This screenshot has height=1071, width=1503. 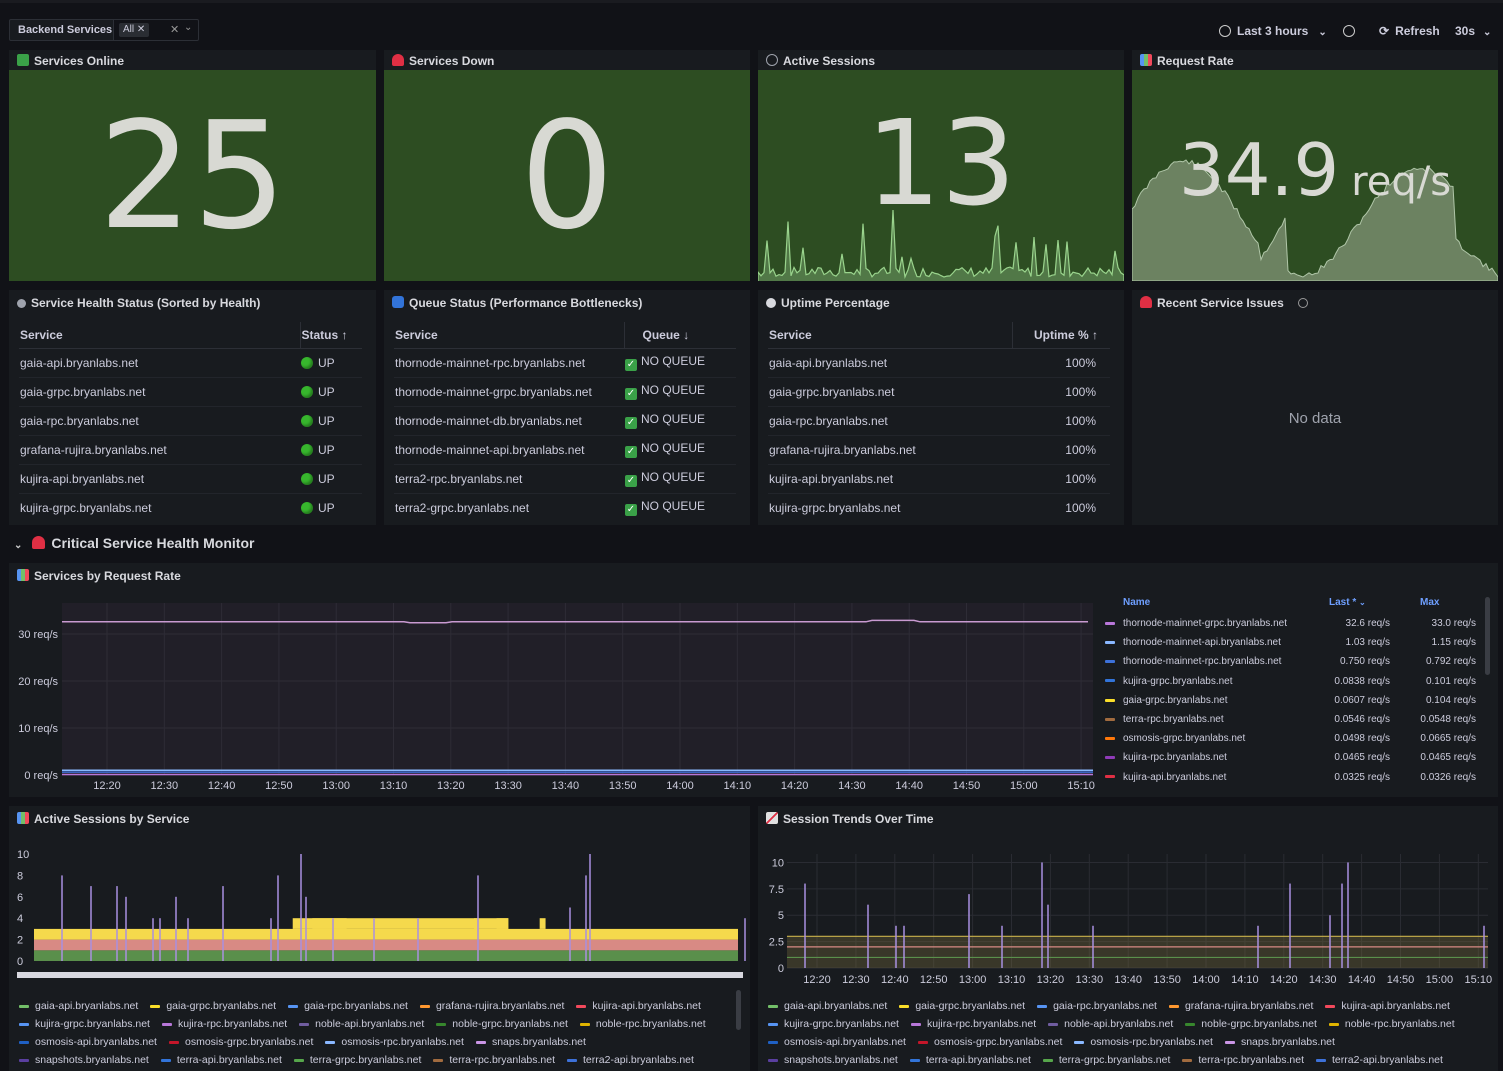 What do you see at coordinates (1430, 602) in the screenshot?
I see `legend-header-max: Max` at bounding box center [1430, 602].